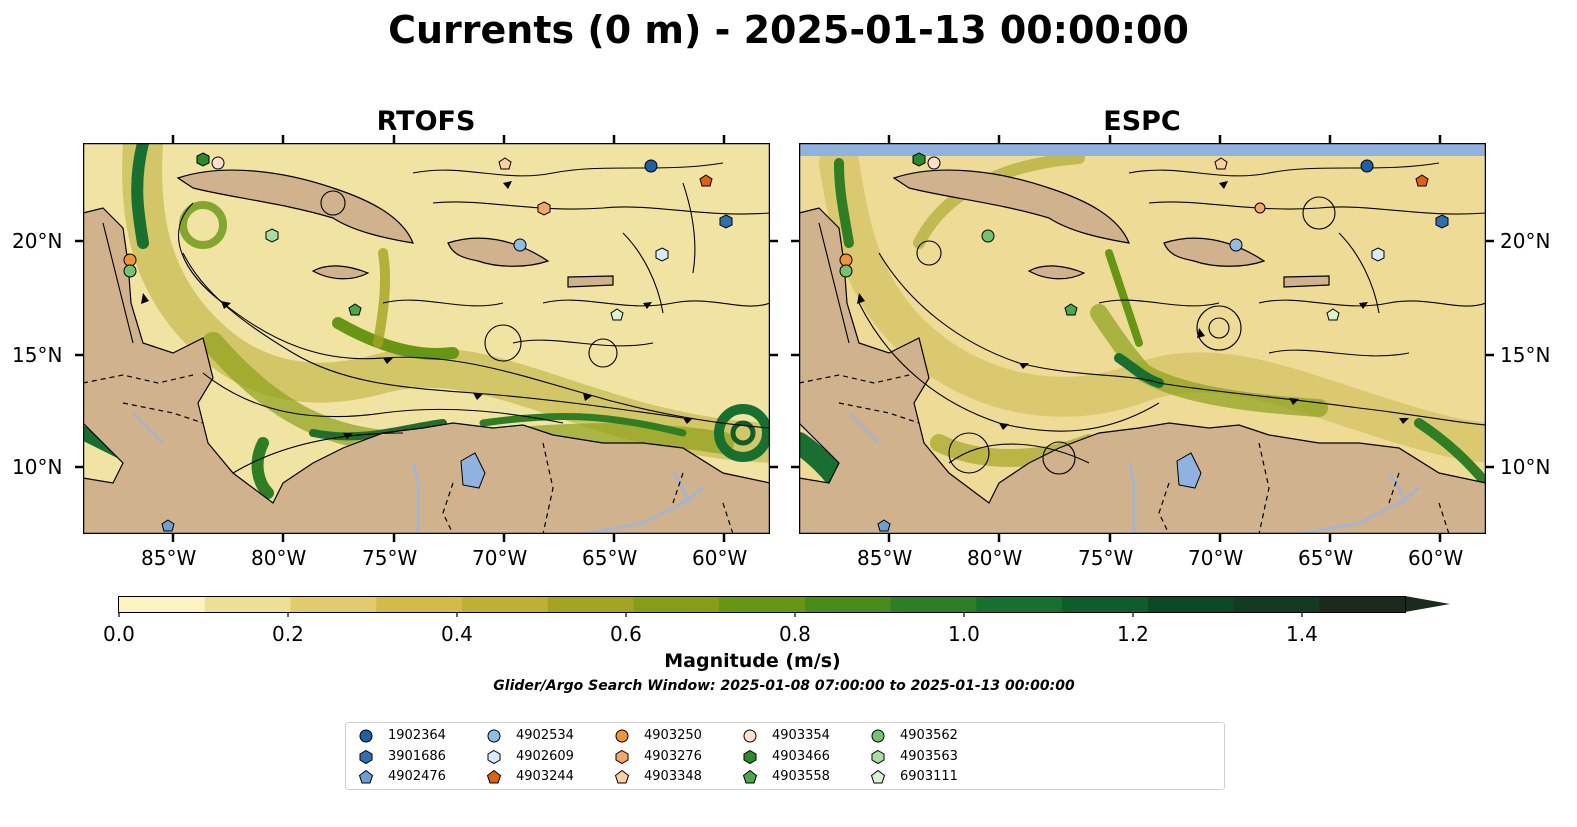 The height and width of the screenshot is (827, 1577). Describe the element at coordinates (930, 777) in the screenshot. I see `legend-item: 6903111` at that location.